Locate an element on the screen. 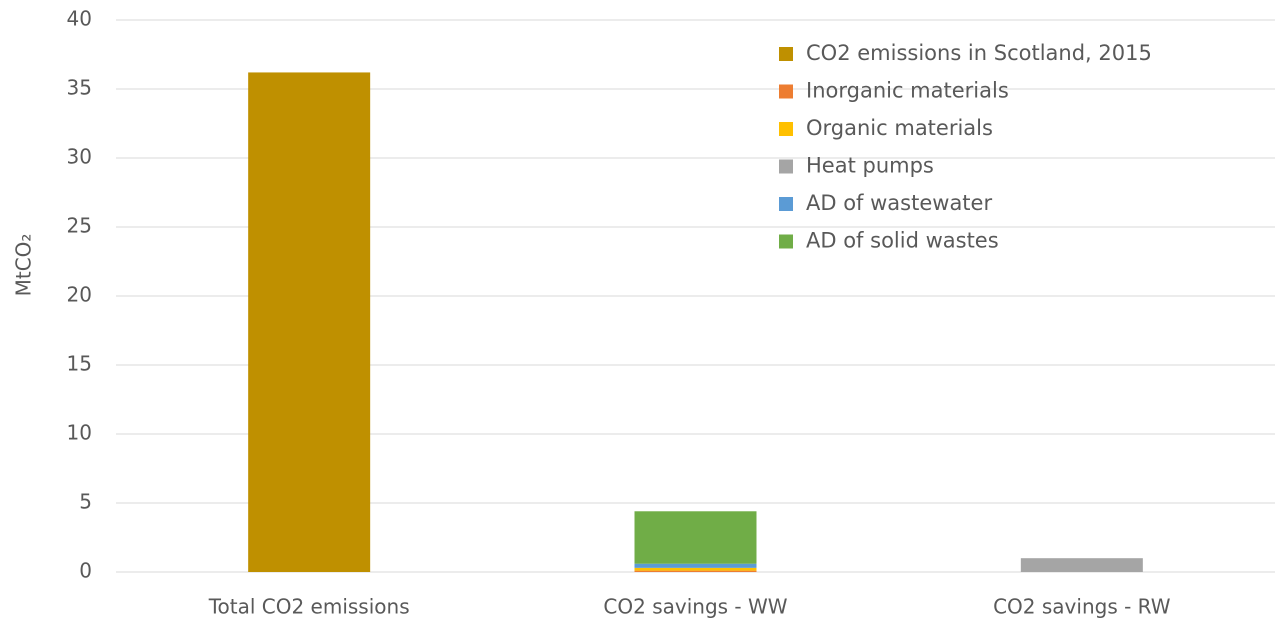  y-tick-label: 5 is located at coordinates (85, 502).